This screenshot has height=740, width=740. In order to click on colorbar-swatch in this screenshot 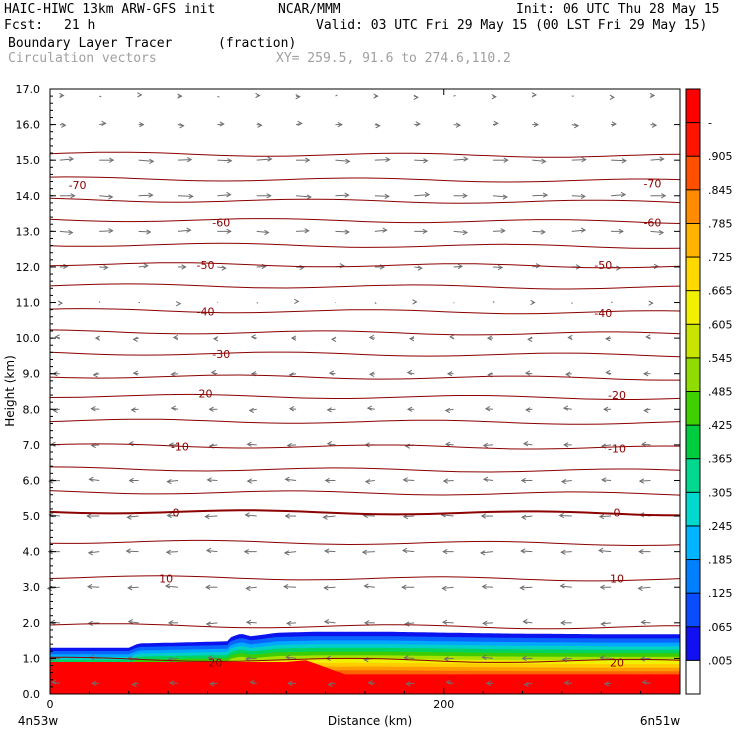, I will do `click(693, 677)`.